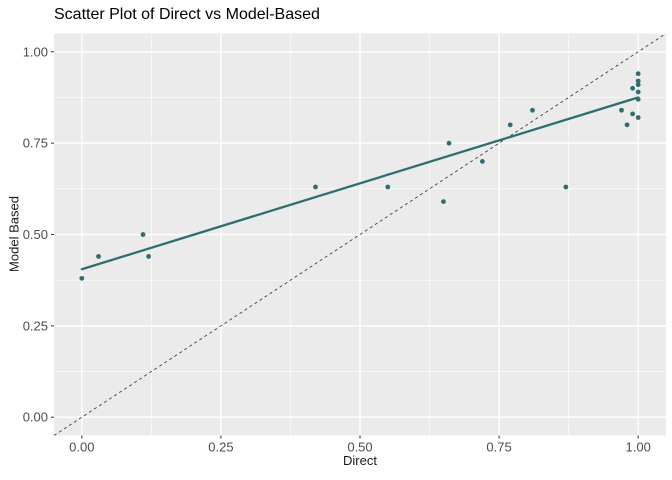 This screenshot has height=480, width=672. Describe the element at coordinates (35, 234) in the screenshot. I see `y-tick-label: 0.50` at that location.